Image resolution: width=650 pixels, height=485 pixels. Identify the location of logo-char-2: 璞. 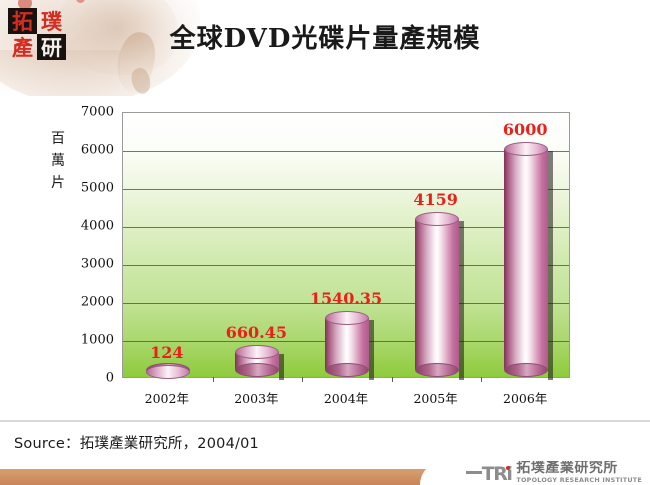
(51, 21).